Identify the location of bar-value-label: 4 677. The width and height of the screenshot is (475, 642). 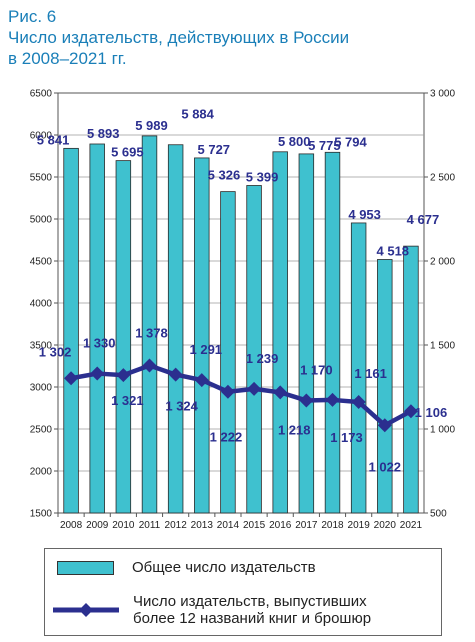
(423, 219).